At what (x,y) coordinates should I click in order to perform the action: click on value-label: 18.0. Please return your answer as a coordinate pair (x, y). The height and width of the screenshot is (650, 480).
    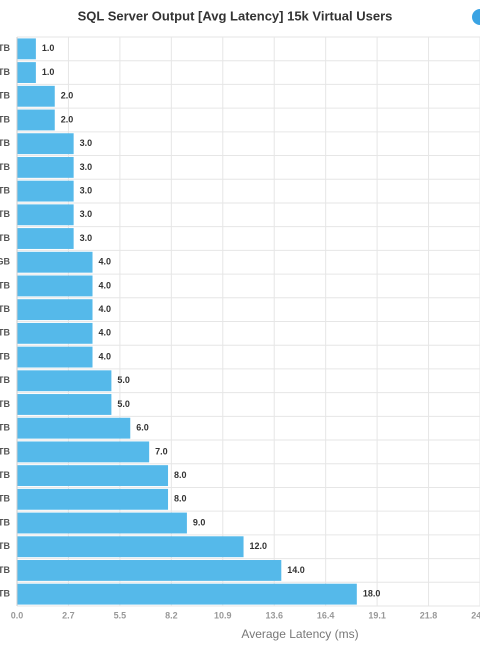
    Looking at the image, I should click on (372, 594).